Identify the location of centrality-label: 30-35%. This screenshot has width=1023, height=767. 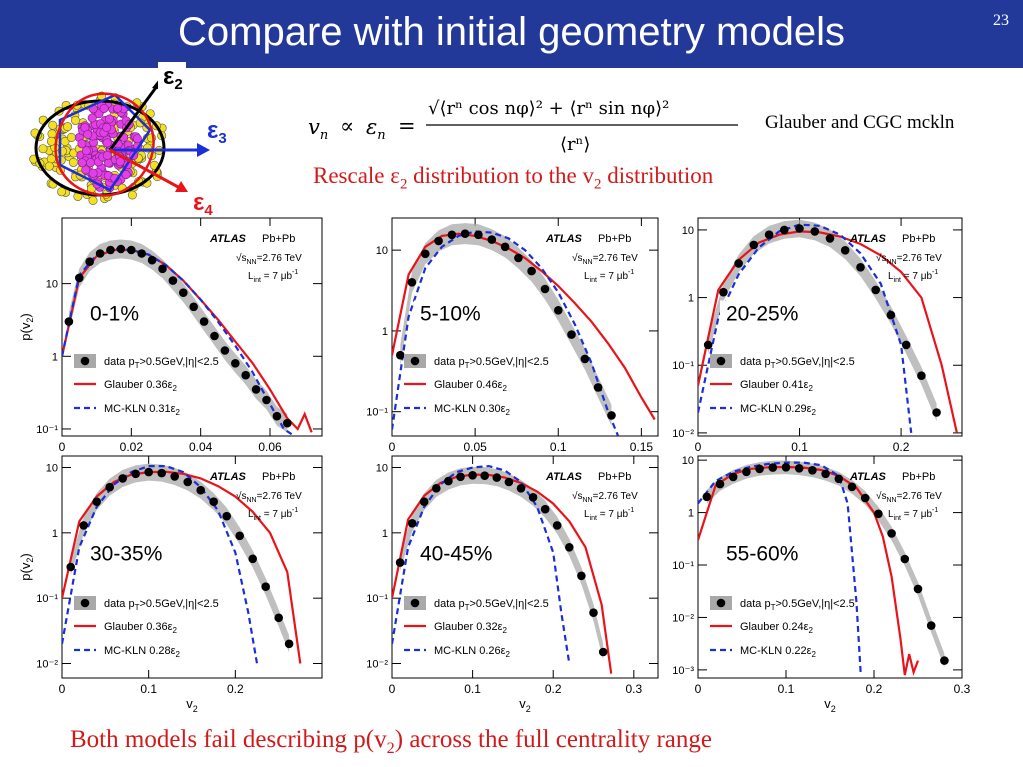
(126, 553).